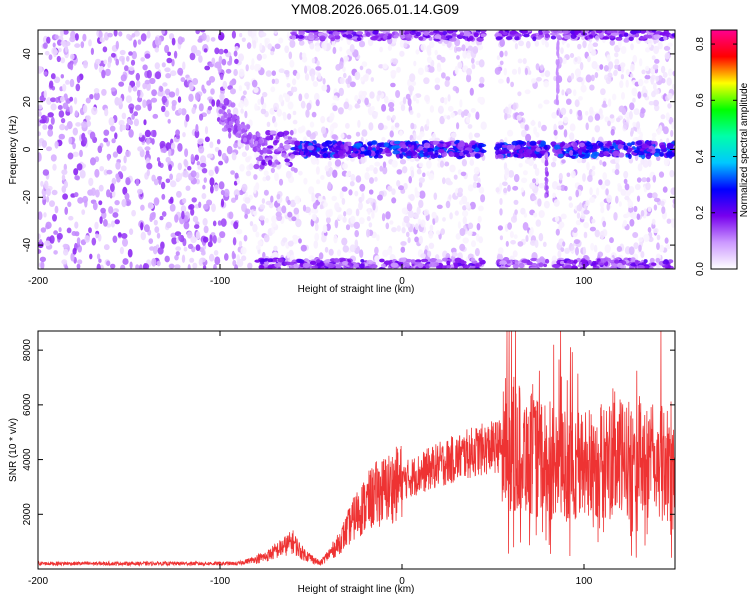 The image size is (750, 600). What do you see at coordinates (27, 54) in the screenshot?
I see `y-tick-label: 40` at bounding box center [27, 54].